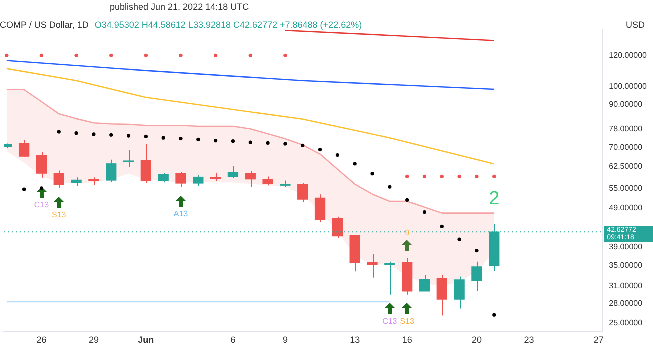 Image resolution: width=653 pixels, height=349 pixels. What do you see at coordinates (626, 265) in the screenshot?
I see `y-tick-label: 35.00000` at bounding box center [626, 265].